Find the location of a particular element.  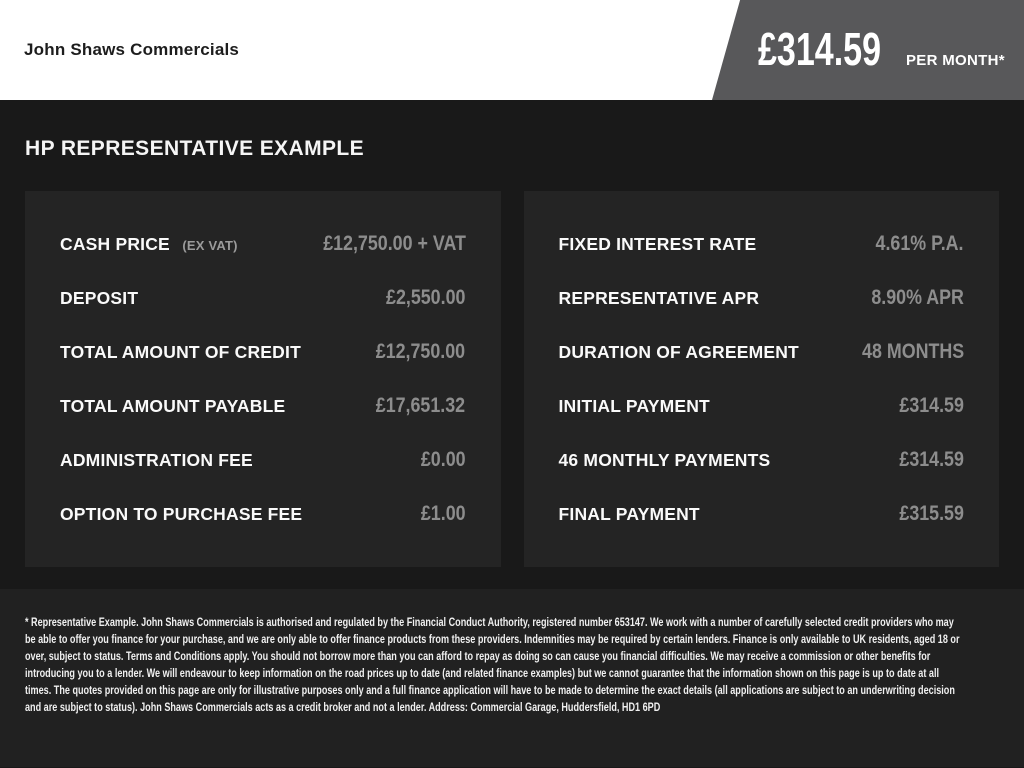

price-amount: £314.59 is located at coordinates (820, 49).